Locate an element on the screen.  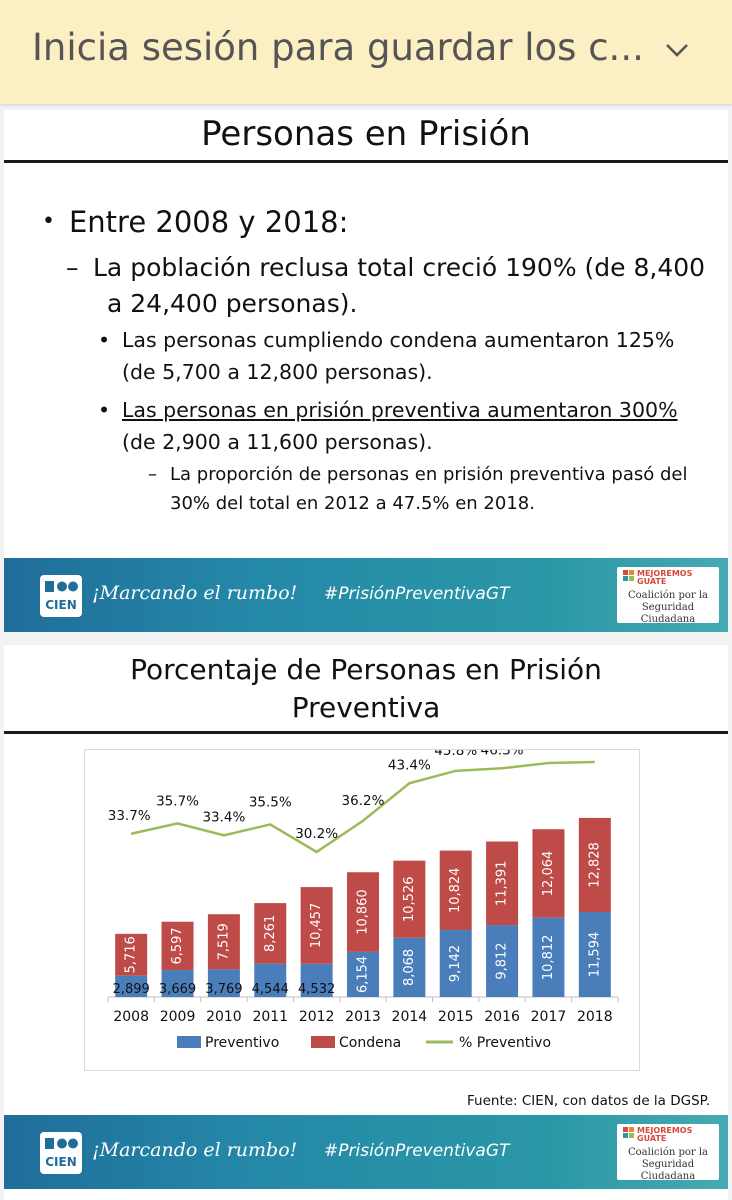
bullet-main: • Entre 2008 y 2018: is located at coordinates (195, 222).